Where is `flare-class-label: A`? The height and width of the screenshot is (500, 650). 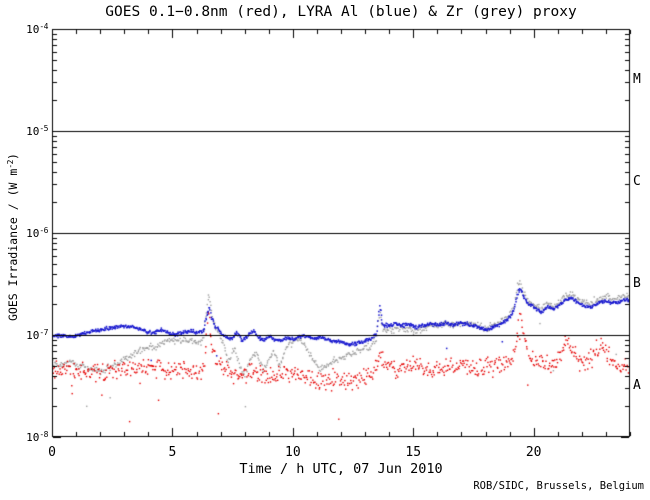 flare-class-label: A is located at coordinates (637, 385).